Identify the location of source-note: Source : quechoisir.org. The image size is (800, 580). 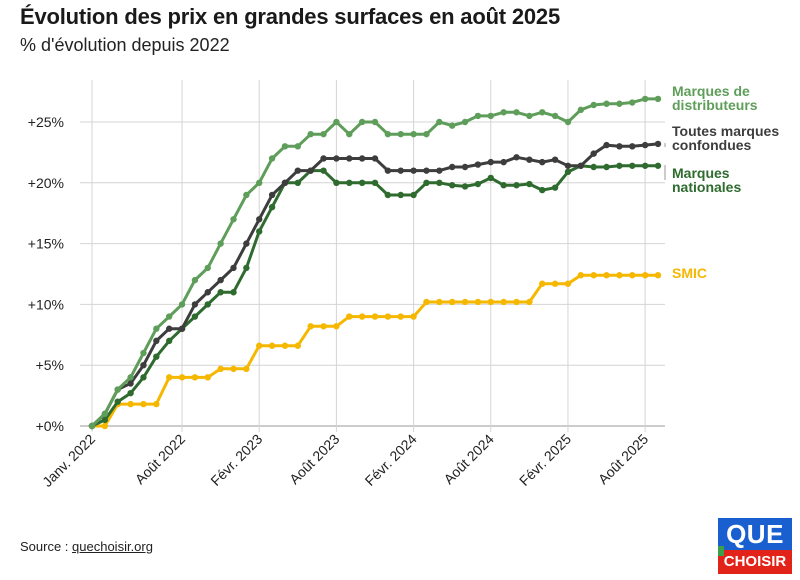
(86, 546).